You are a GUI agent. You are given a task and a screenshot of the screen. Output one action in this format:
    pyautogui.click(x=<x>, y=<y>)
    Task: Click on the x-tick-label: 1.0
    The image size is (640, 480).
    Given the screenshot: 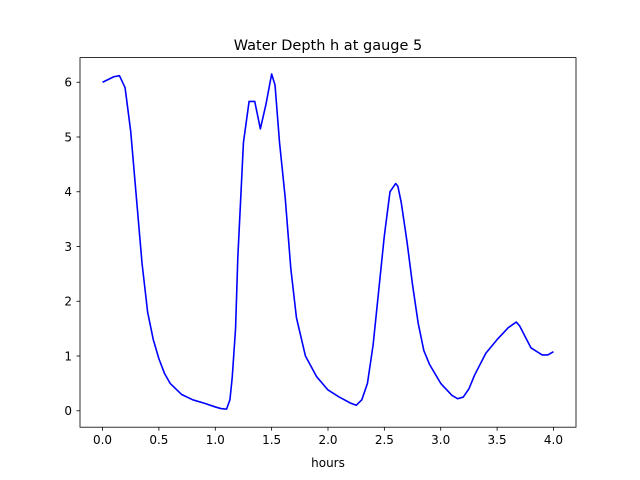 What is the action you would take?
    pyautogui.click(x=215, y=440)
    